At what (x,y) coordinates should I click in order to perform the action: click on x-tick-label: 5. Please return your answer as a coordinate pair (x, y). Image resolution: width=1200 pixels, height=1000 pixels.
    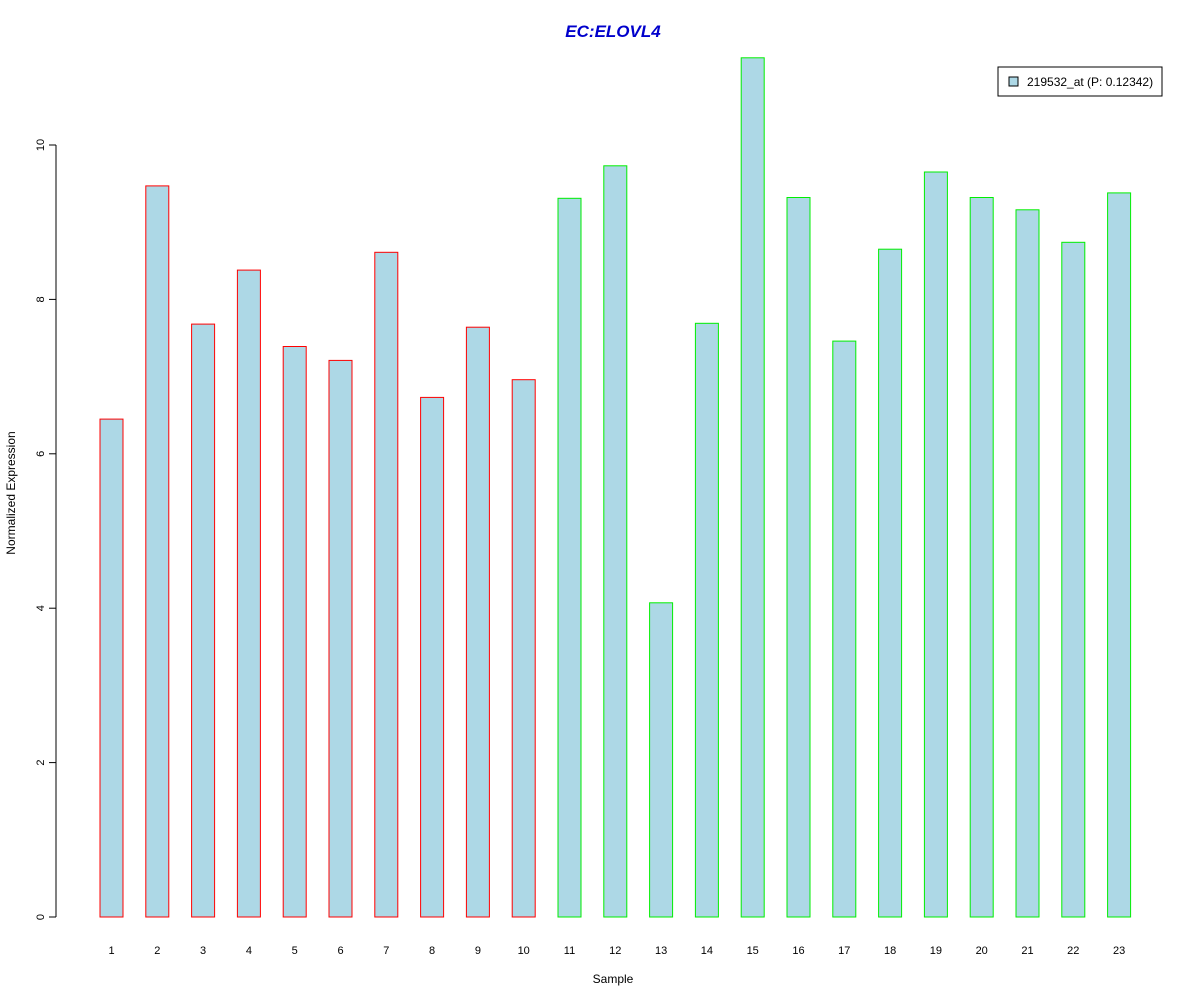
    Looking at the image, I should click on (295, 951).